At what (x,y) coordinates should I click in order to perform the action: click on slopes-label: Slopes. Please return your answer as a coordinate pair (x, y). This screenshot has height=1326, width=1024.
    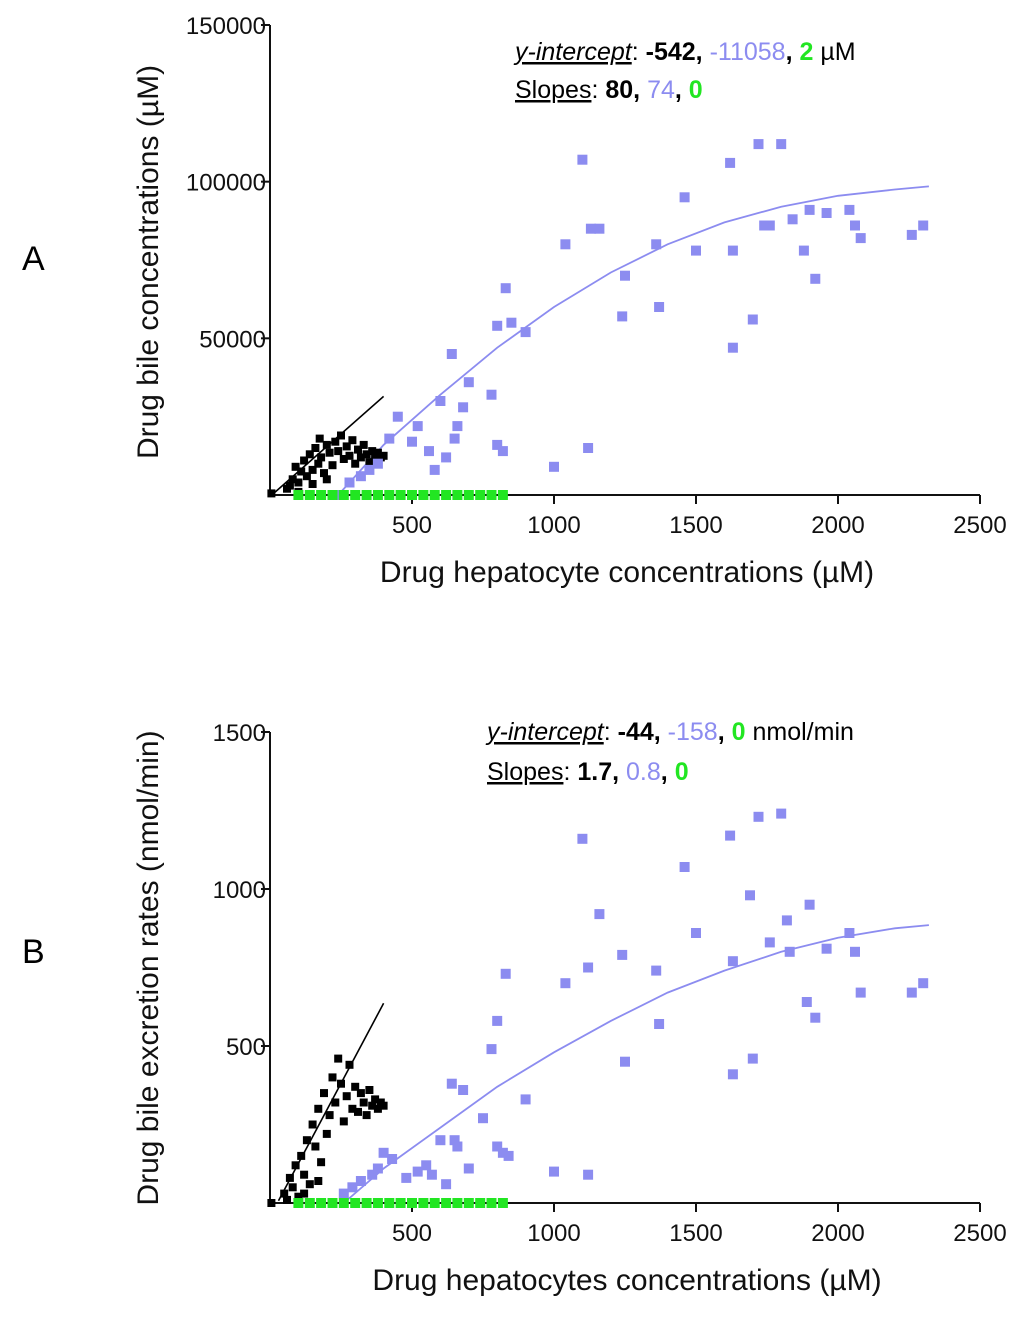
    Looking at the image, I should click on (525, 772).